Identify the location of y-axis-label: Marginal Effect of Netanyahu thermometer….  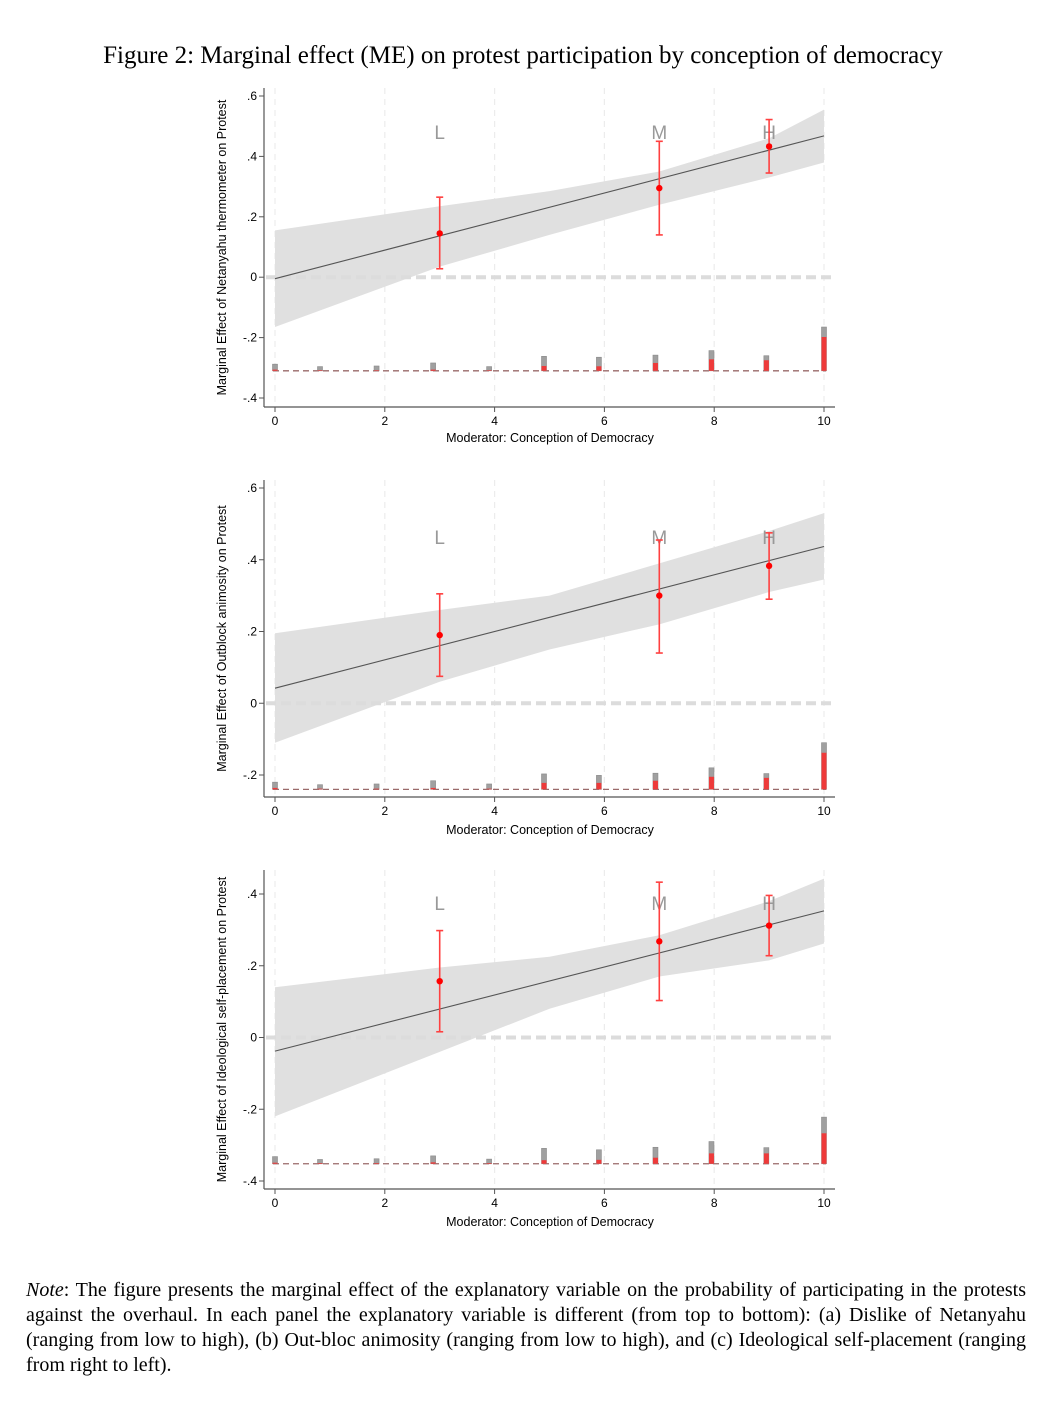
(222, 247).